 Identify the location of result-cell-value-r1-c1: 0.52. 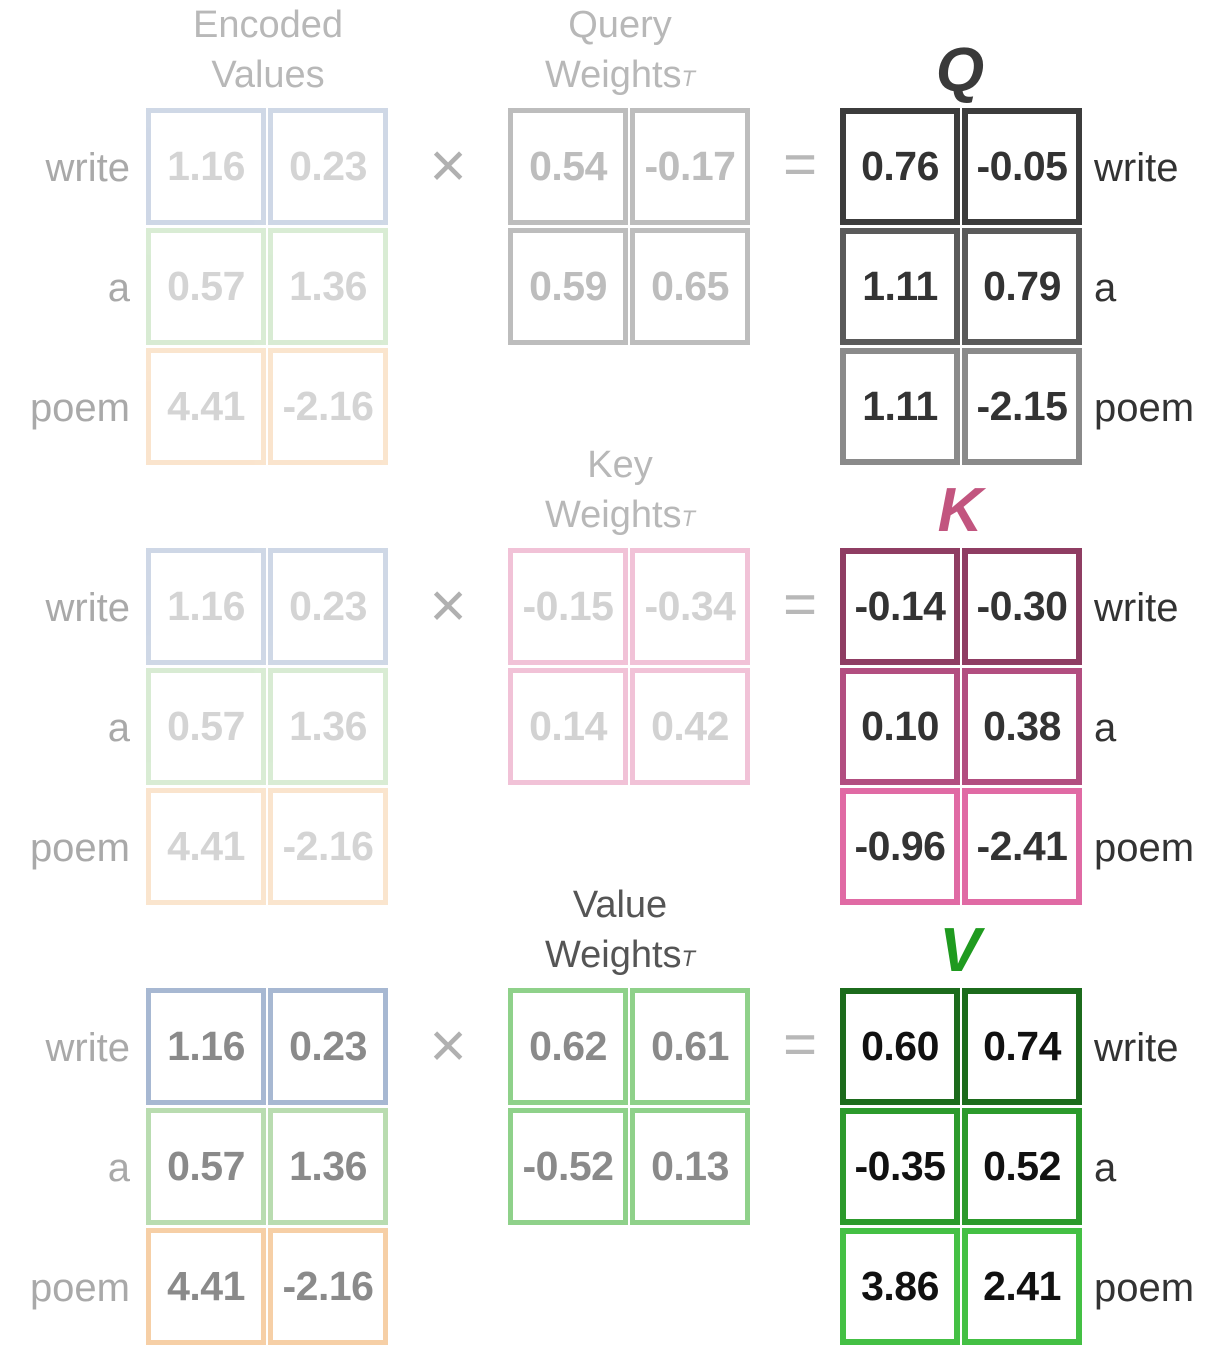
(1022, 1166).